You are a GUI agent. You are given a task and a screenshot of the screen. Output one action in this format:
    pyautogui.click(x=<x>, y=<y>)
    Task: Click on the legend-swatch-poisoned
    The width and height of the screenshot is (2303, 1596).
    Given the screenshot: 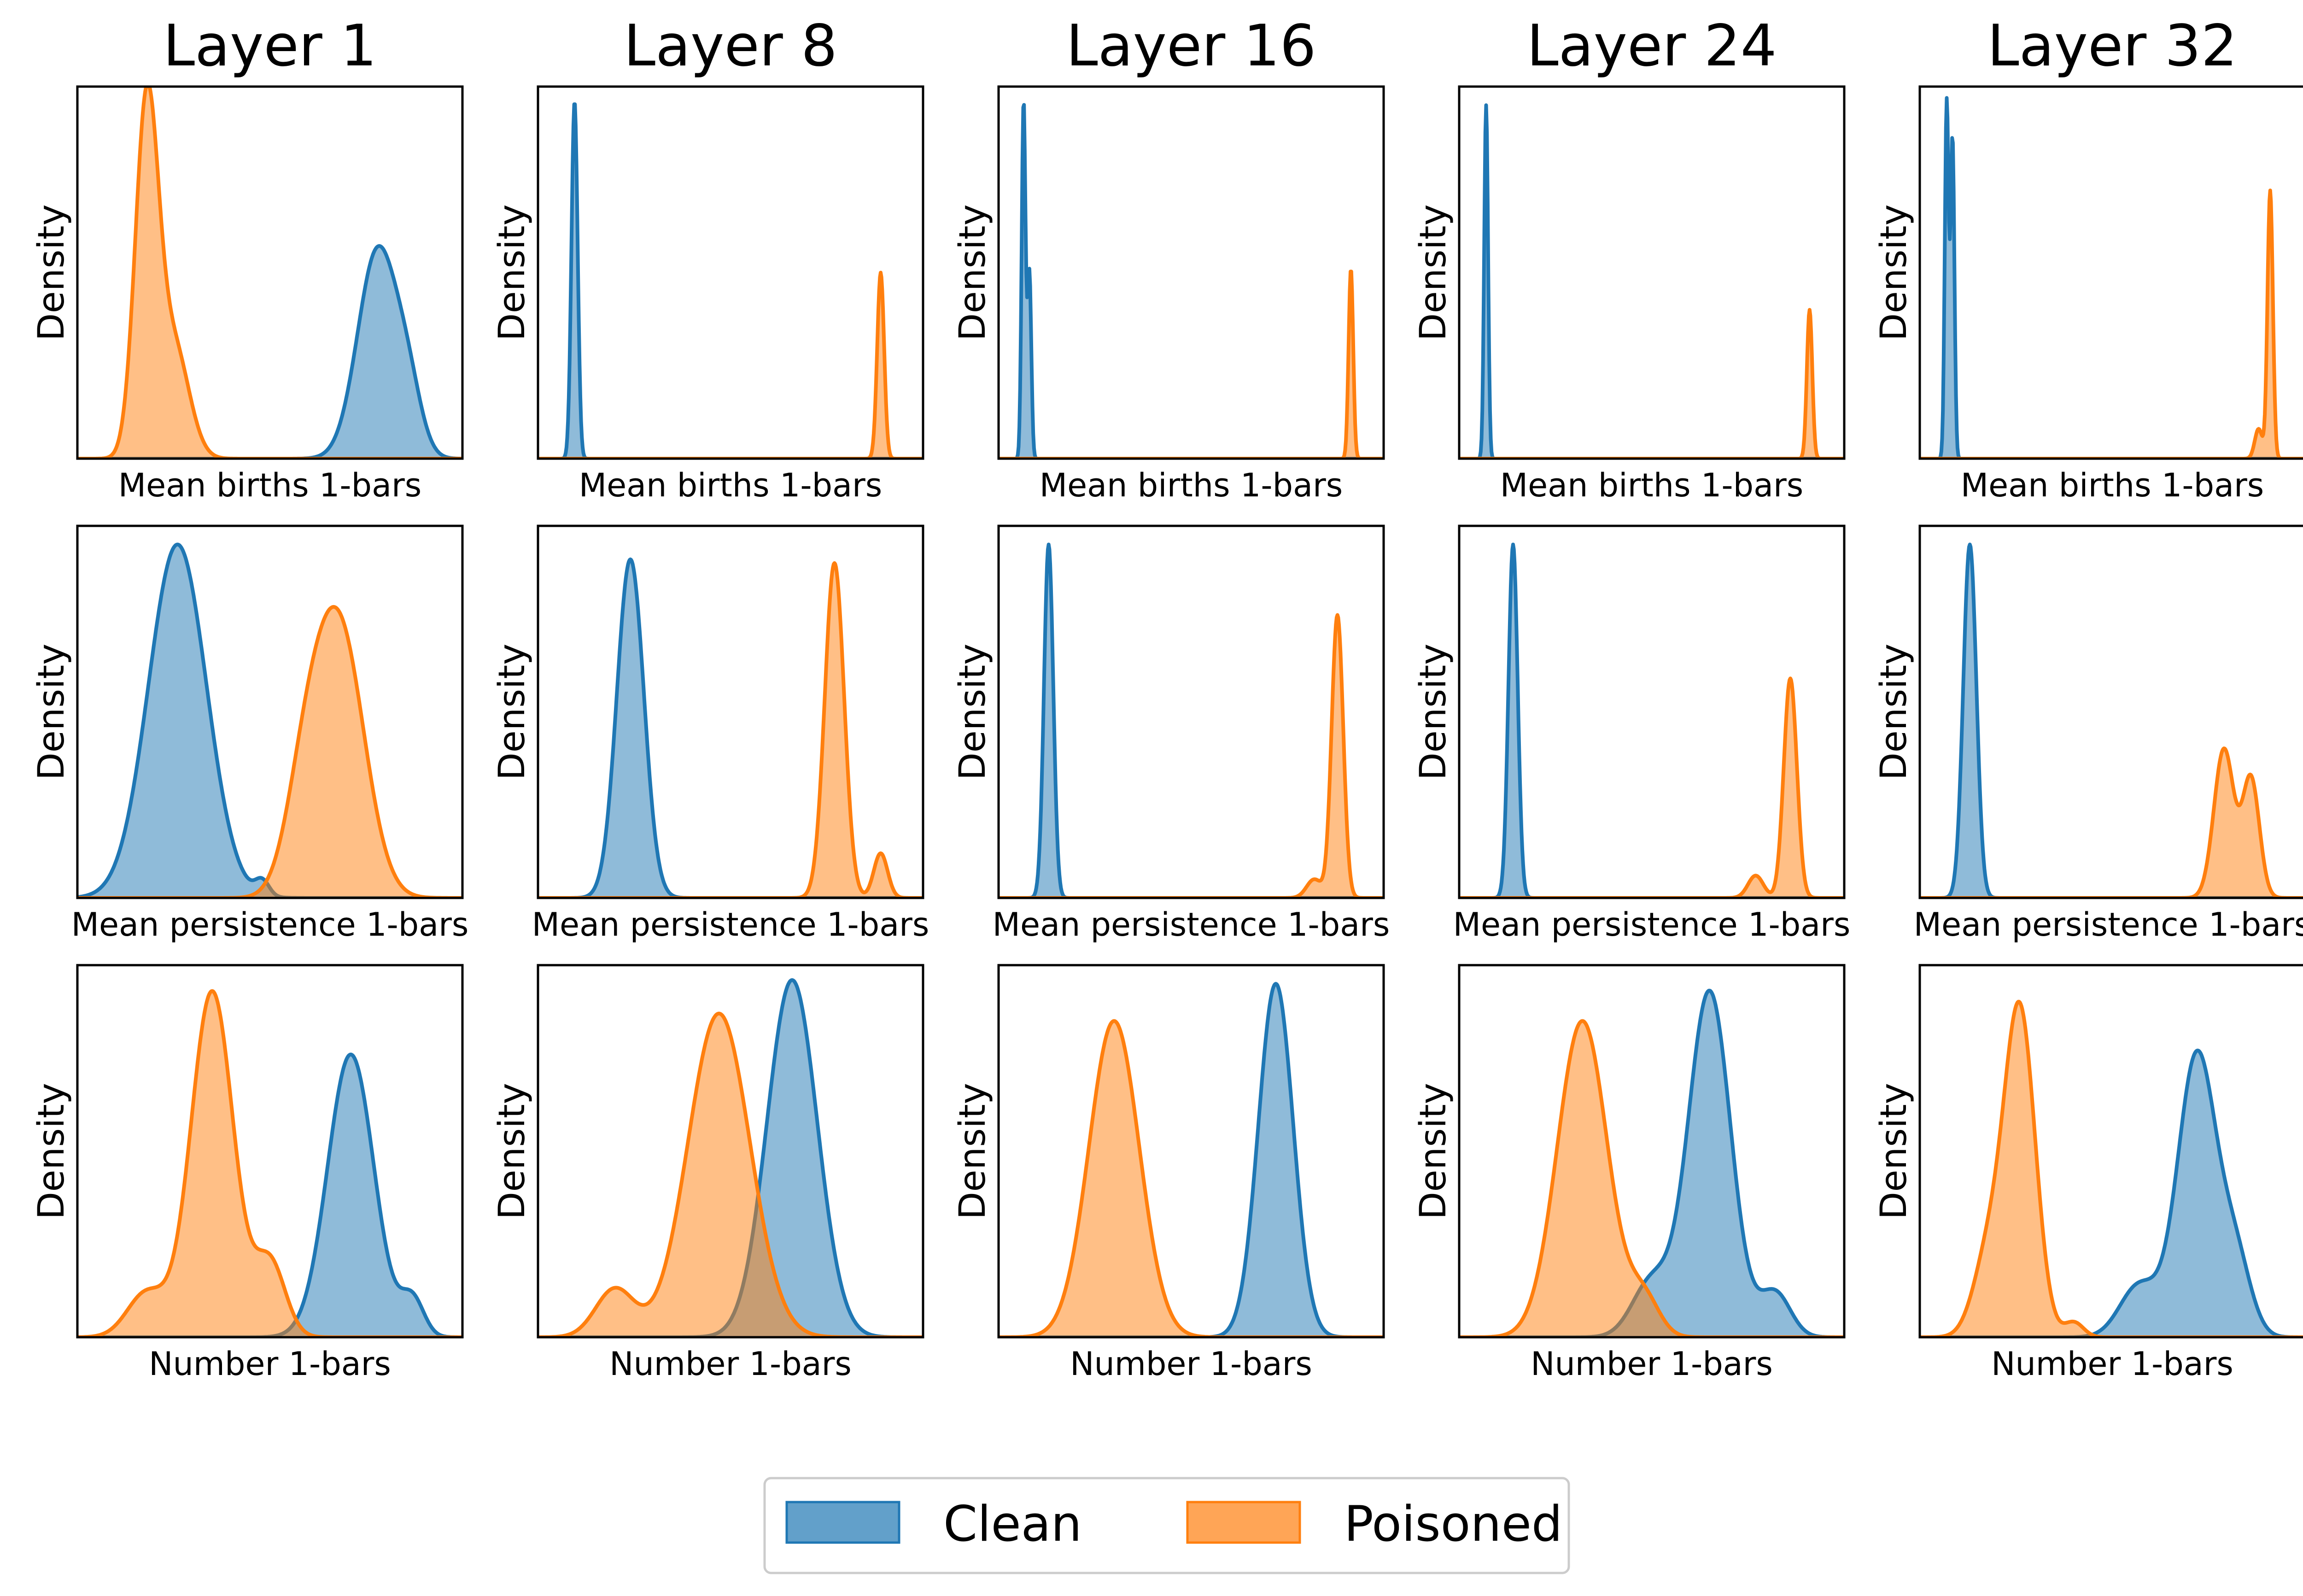 What is the action you would take?
    pyautogui.click(x=1244, y=1523)
    